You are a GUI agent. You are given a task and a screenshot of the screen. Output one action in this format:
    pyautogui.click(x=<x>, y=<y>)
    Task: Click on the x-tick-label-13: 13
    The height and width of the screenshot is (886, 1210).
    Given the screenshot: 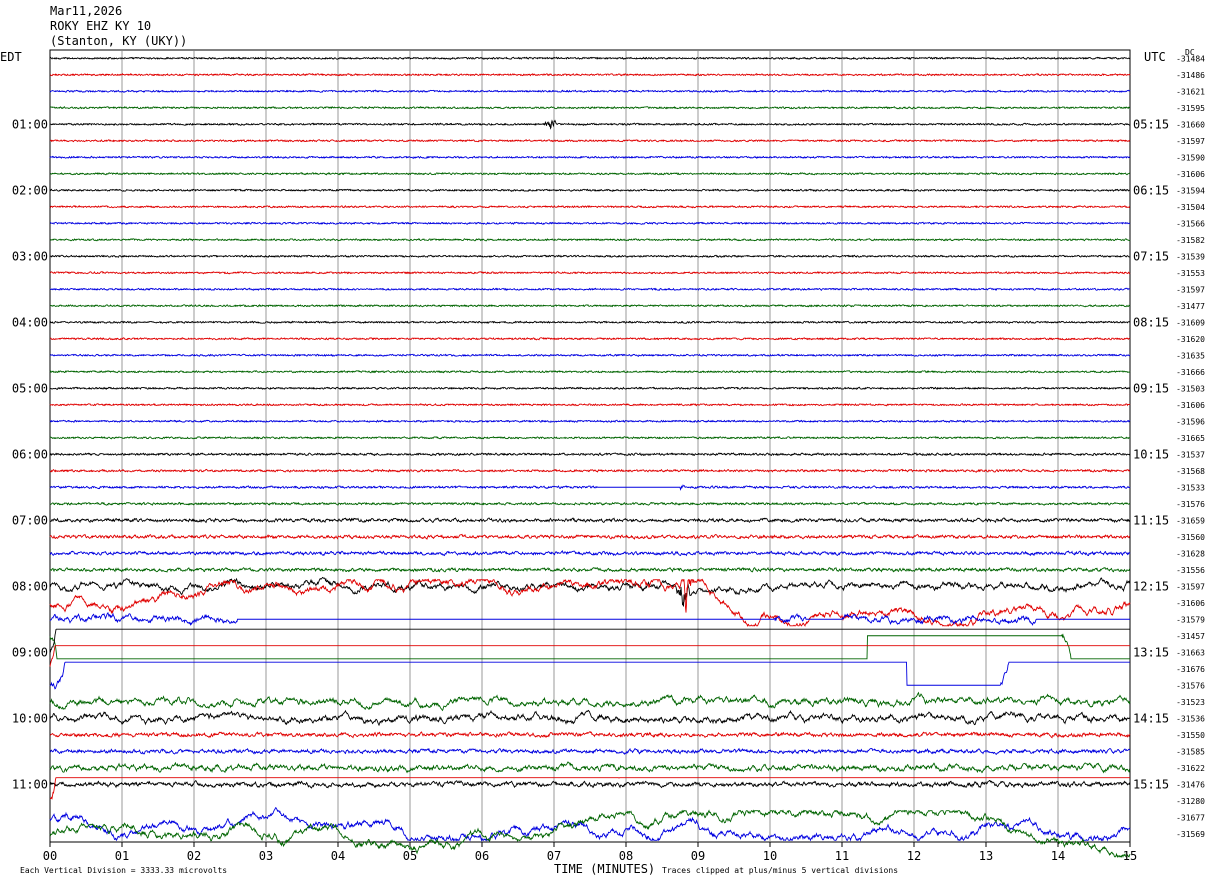 What is the action you would take?
    pyautogui.click(x=986, y=856)
    